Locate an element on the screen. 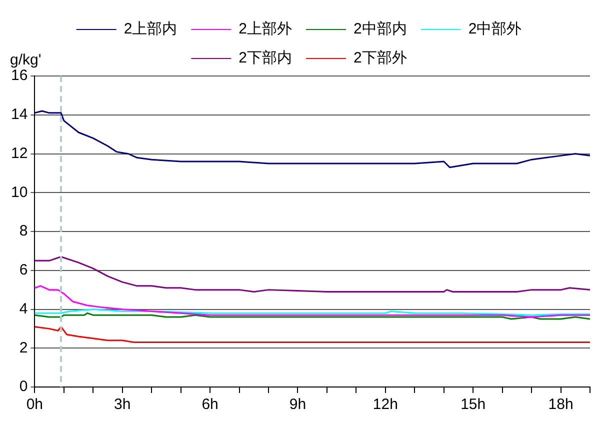  legend-label: 2中部内 is located at coordinates (380, 29).